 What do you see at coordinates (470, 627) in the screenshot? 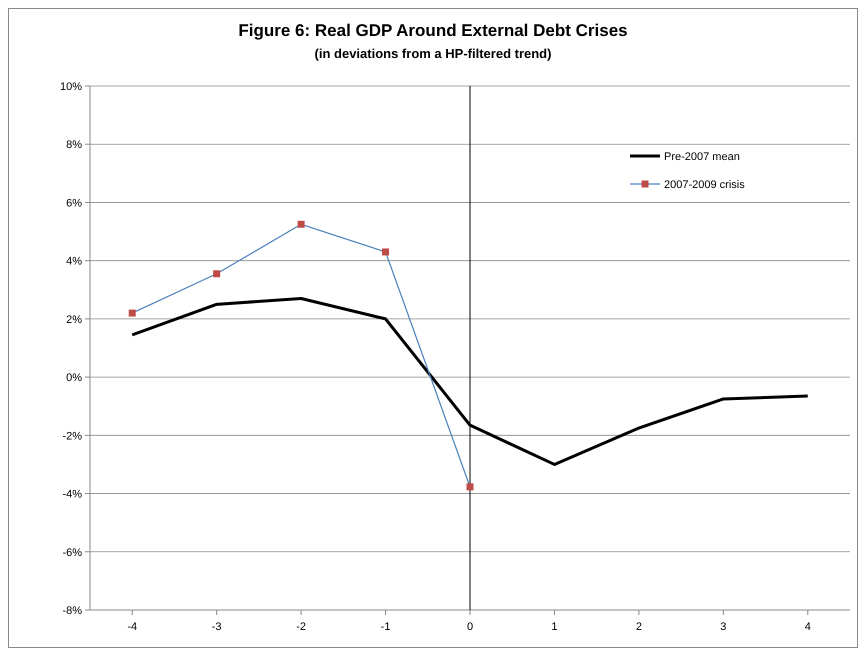
I see `x-tick-label: 0` at bounding box center [470, 627].